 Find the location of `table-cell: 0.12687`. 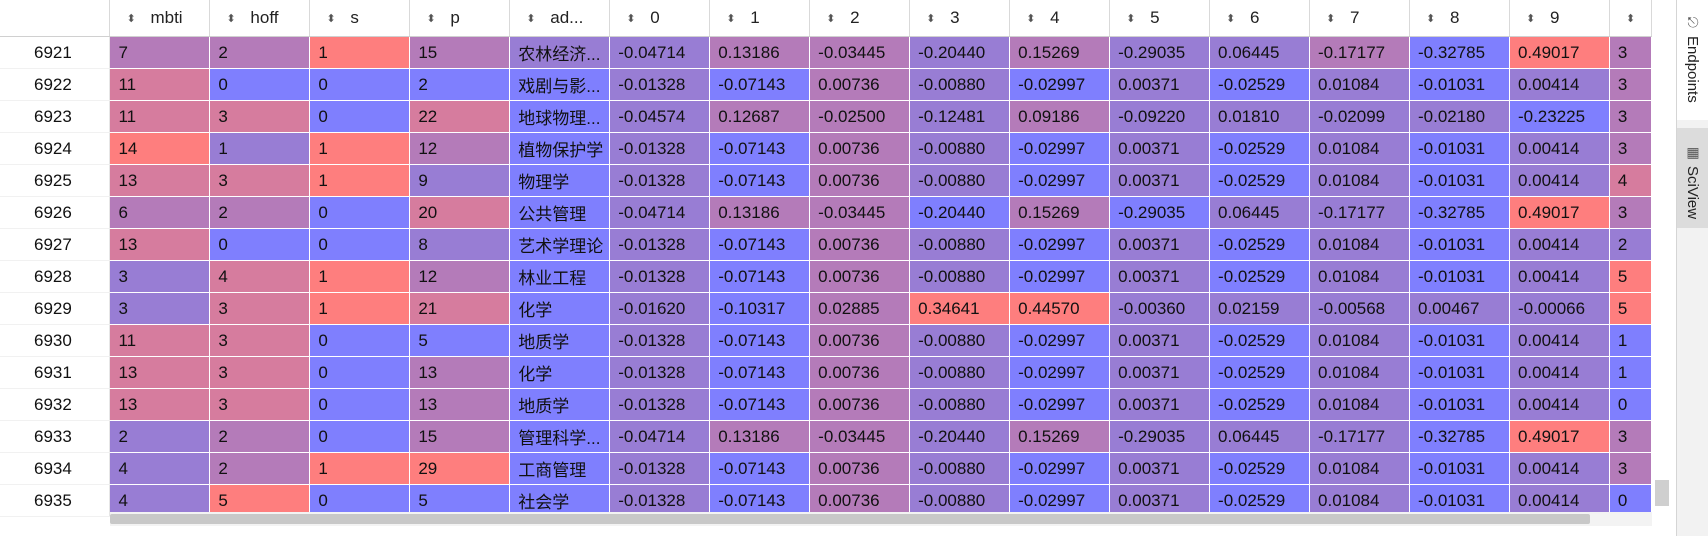

table-cell: 0.12687 is located at coordinates (760, 116).